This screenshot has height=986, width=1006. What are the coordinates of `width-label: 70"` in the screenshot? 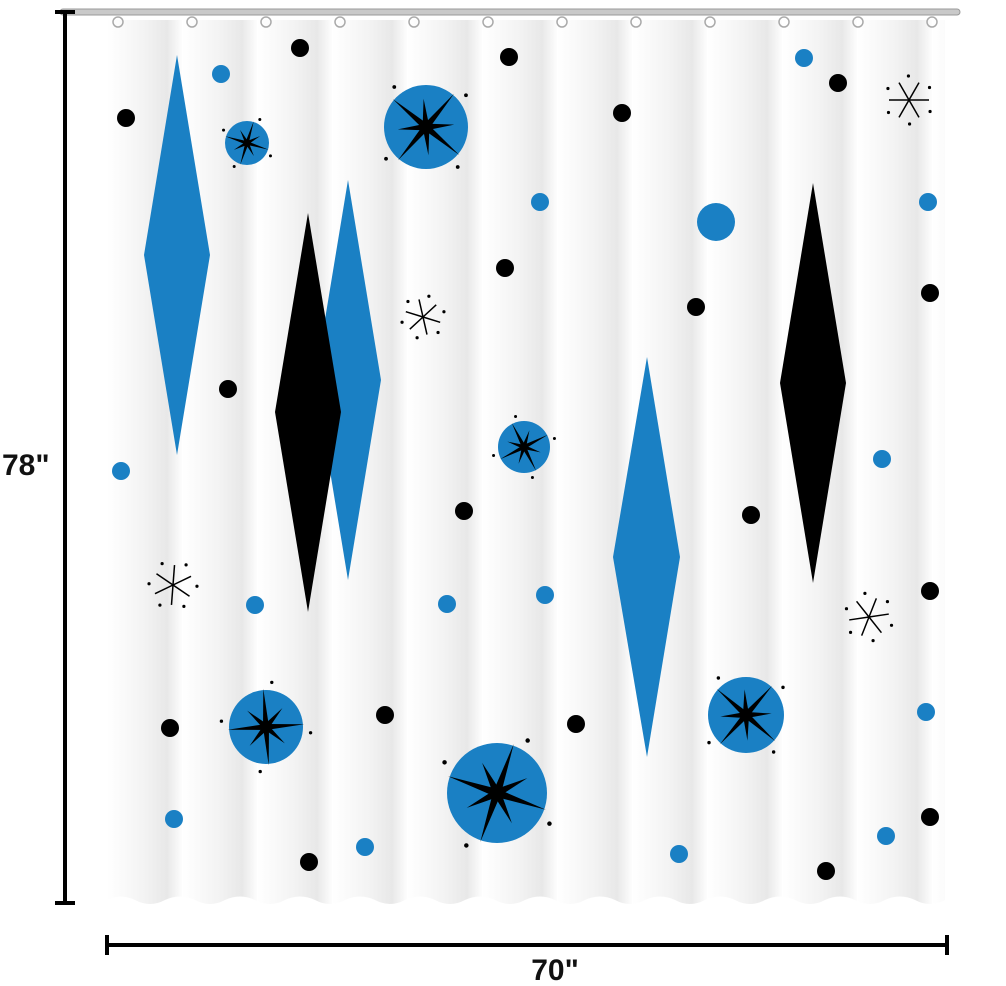 It's located at (555, 970).